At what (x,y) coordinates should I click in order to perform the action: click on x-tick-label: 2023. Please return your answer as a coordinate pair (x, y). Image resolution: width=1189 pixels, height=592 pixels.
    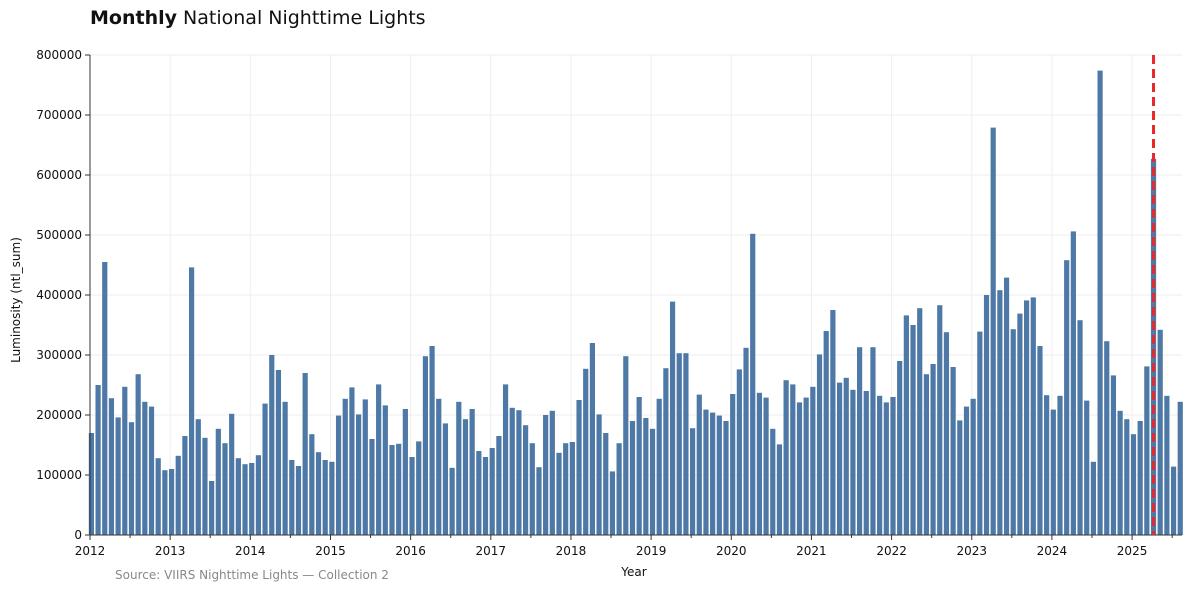
    Looking at the image, I should click on (971, 551).